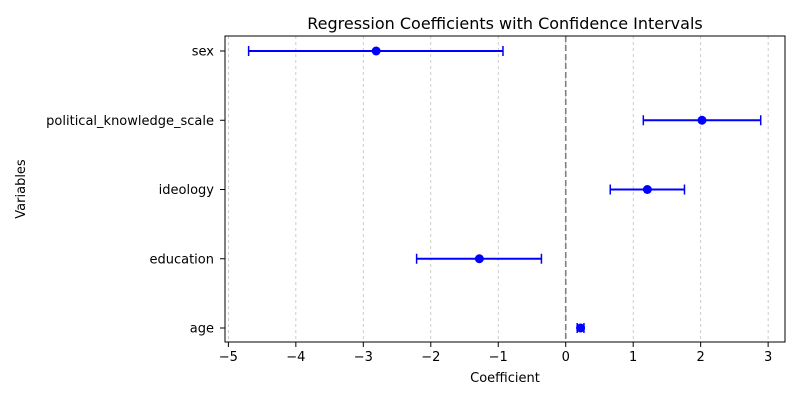 The width and height of the screenshot is (800, 404). What do you see at coordinates (202, 329) in the screenshot?
I see `y-tick-label: age` at bounding box center [202, 329].